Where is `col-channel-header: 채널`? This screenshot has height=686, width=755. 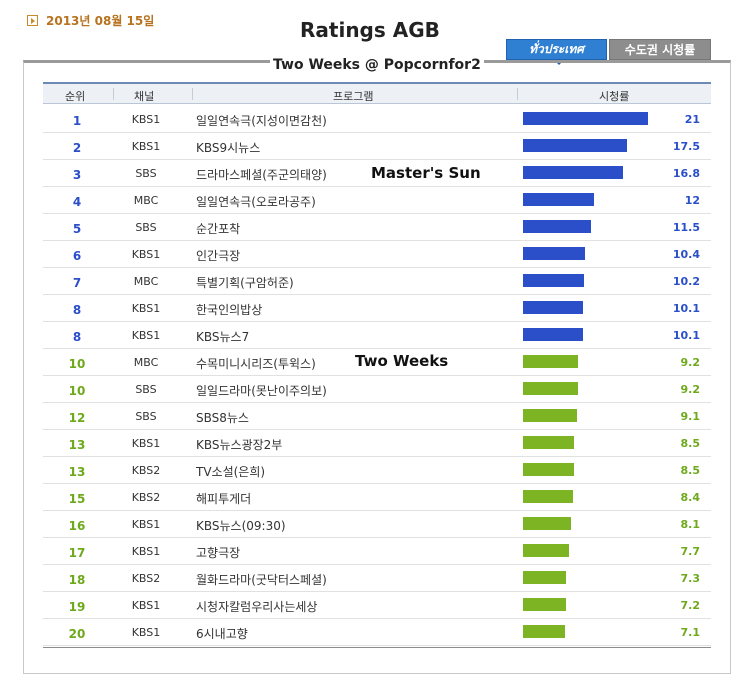
col-channel-header: 채널 is located at coordinates (144, 96).